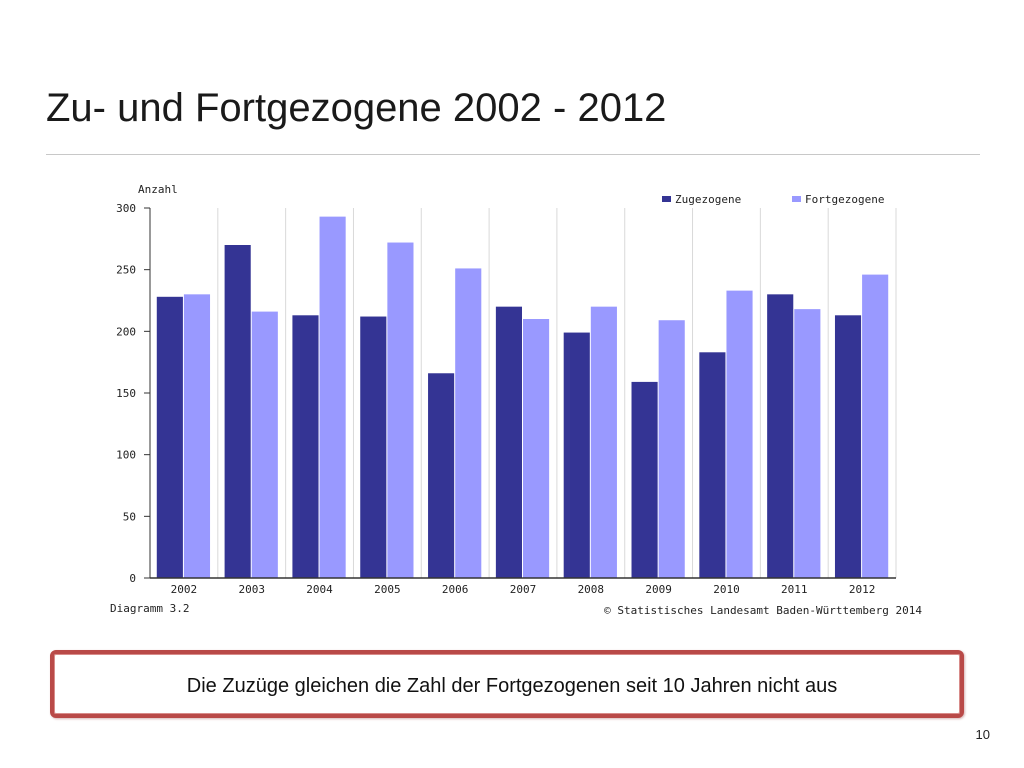 The width and height of the screenshot is (1024, 768). Describe the element at coordinates (251, 589) in the screenshot. I see `x-tick-label: 2003` at that location.